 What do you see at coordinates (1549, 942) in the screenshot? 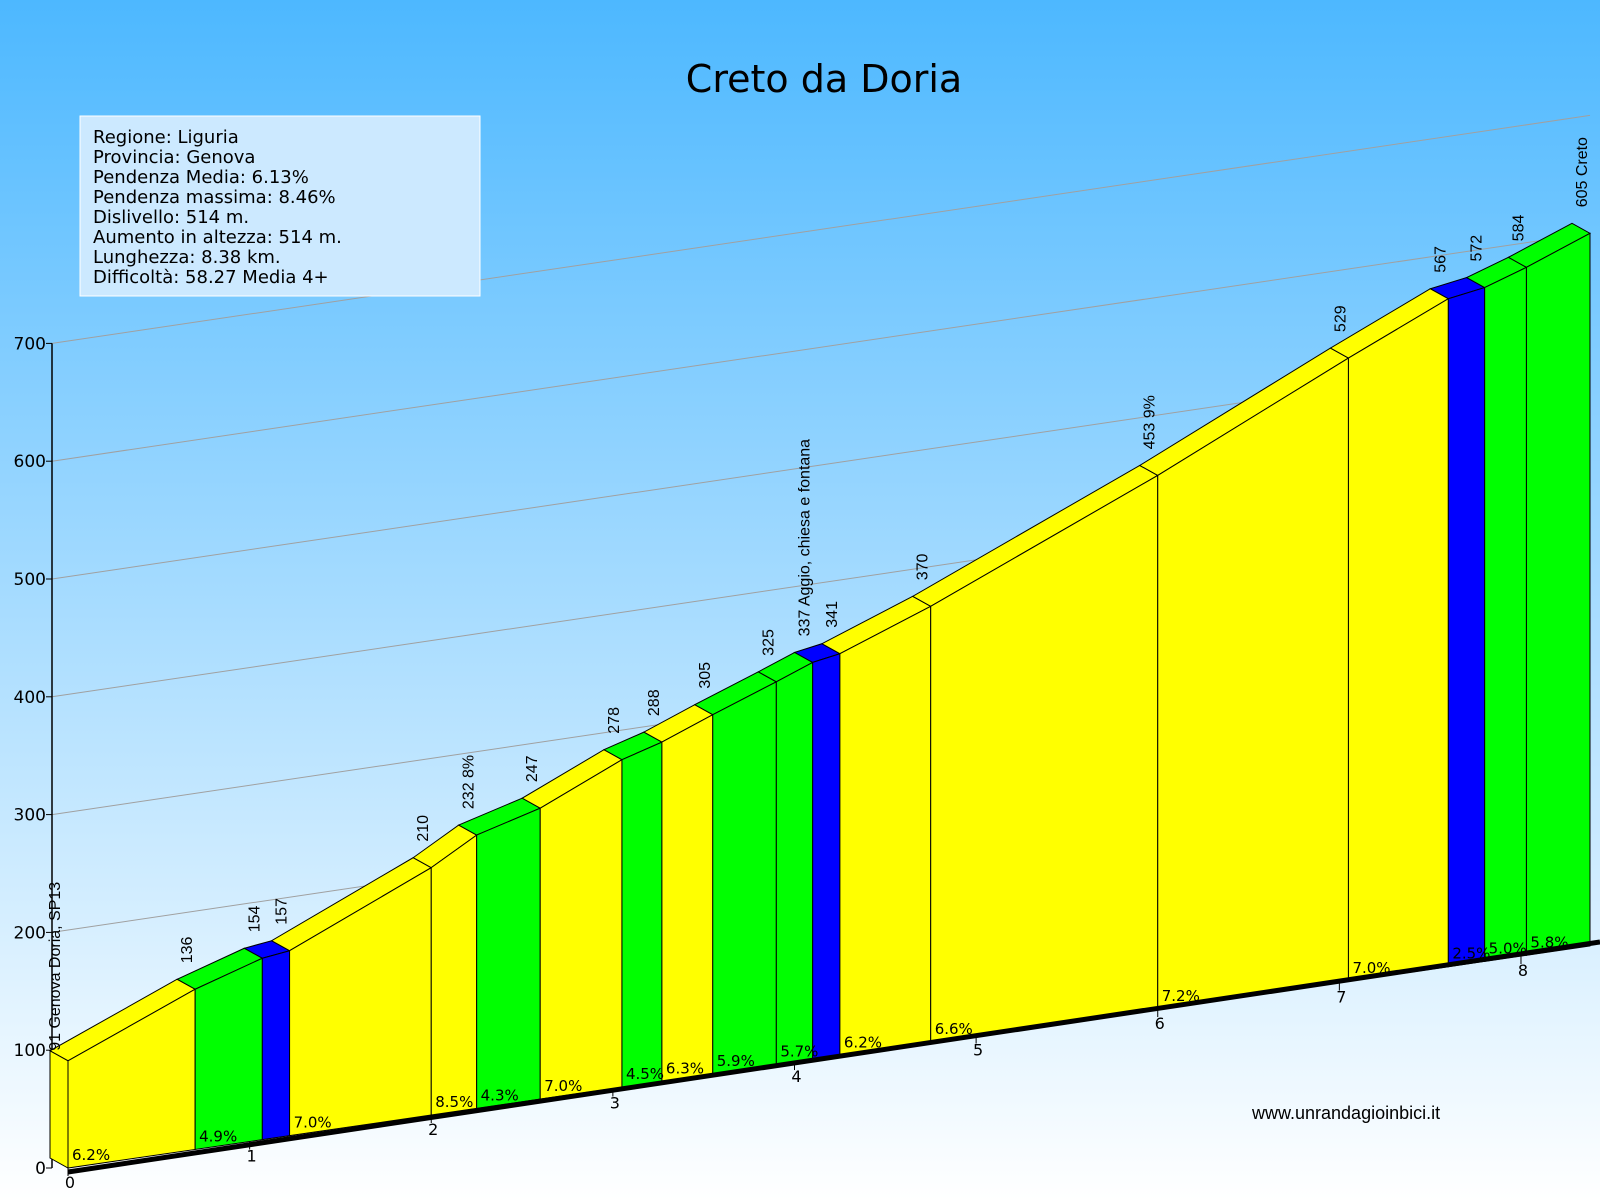
I see `grade-label: 5.8%` at bounding box center [1549, 942].